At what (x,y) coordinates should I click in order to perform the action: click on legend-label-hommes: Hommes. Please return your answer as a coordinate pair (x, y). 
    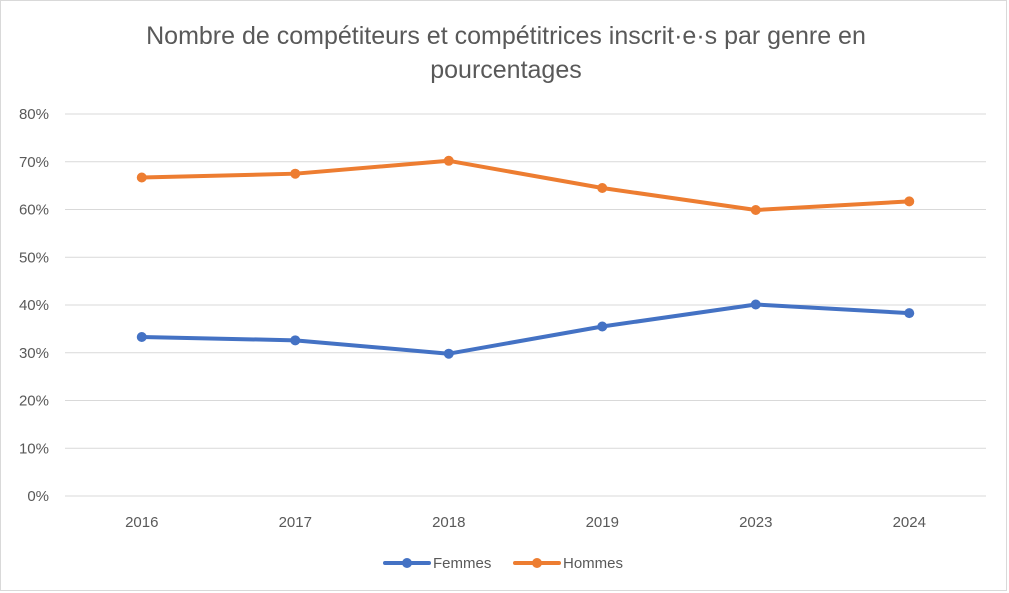
    Looking at the image, I should click on (593, 563).